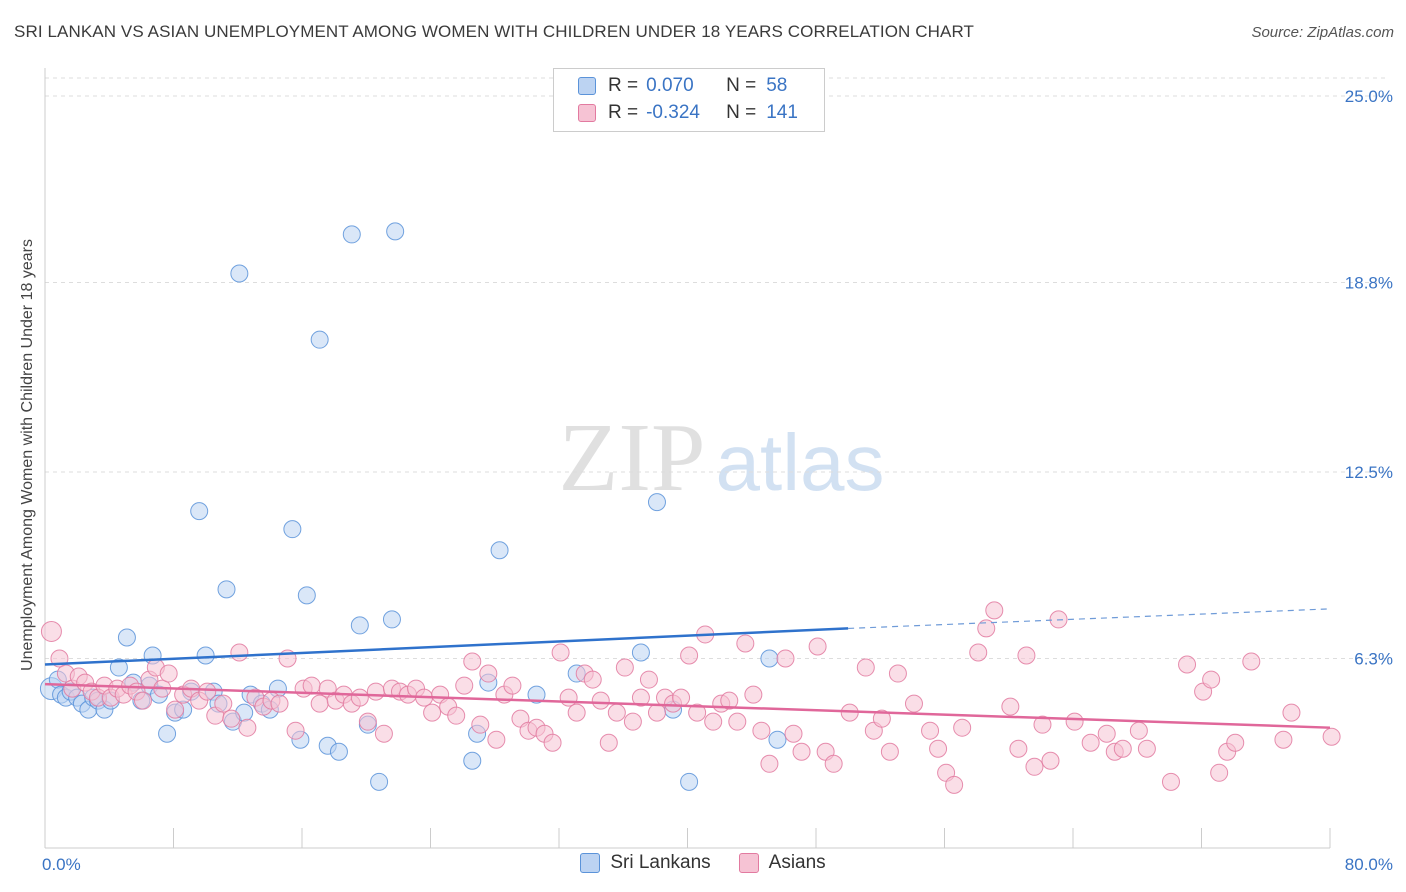 The height and width of the screenshot is (892, 1406). What do you see at coordinates (1369, 283) in the screenshot?
I see `y-tick-label: 18.8%` at bounding box center [1369, 283].